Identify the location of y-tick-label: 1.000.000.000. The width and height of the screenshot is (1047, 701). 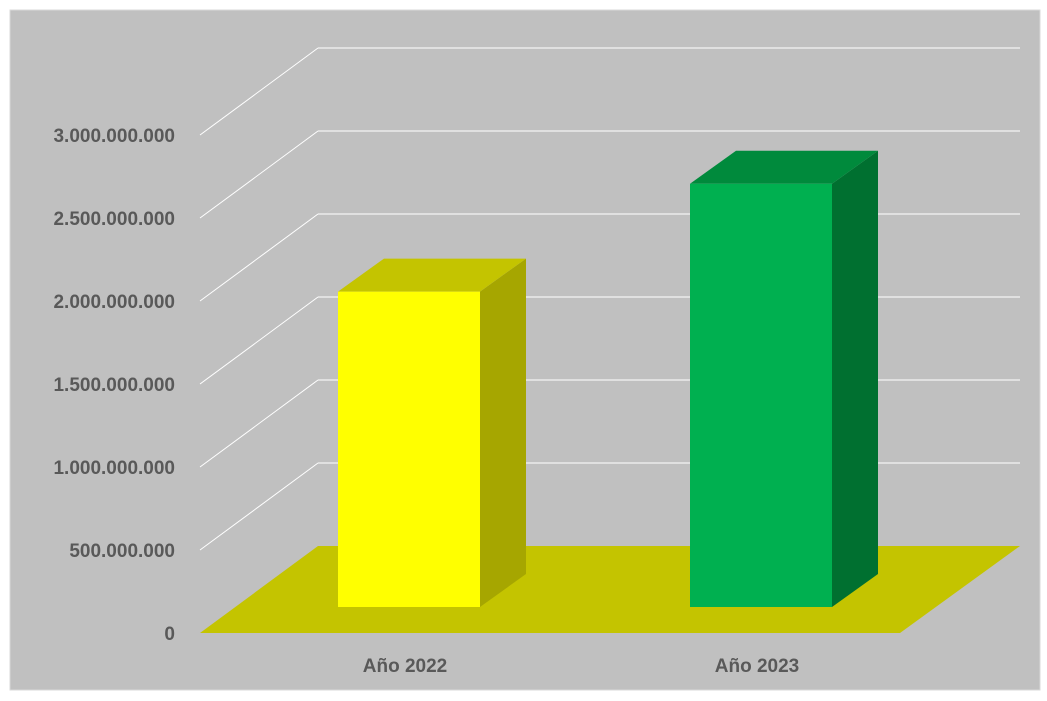
(114, 468).